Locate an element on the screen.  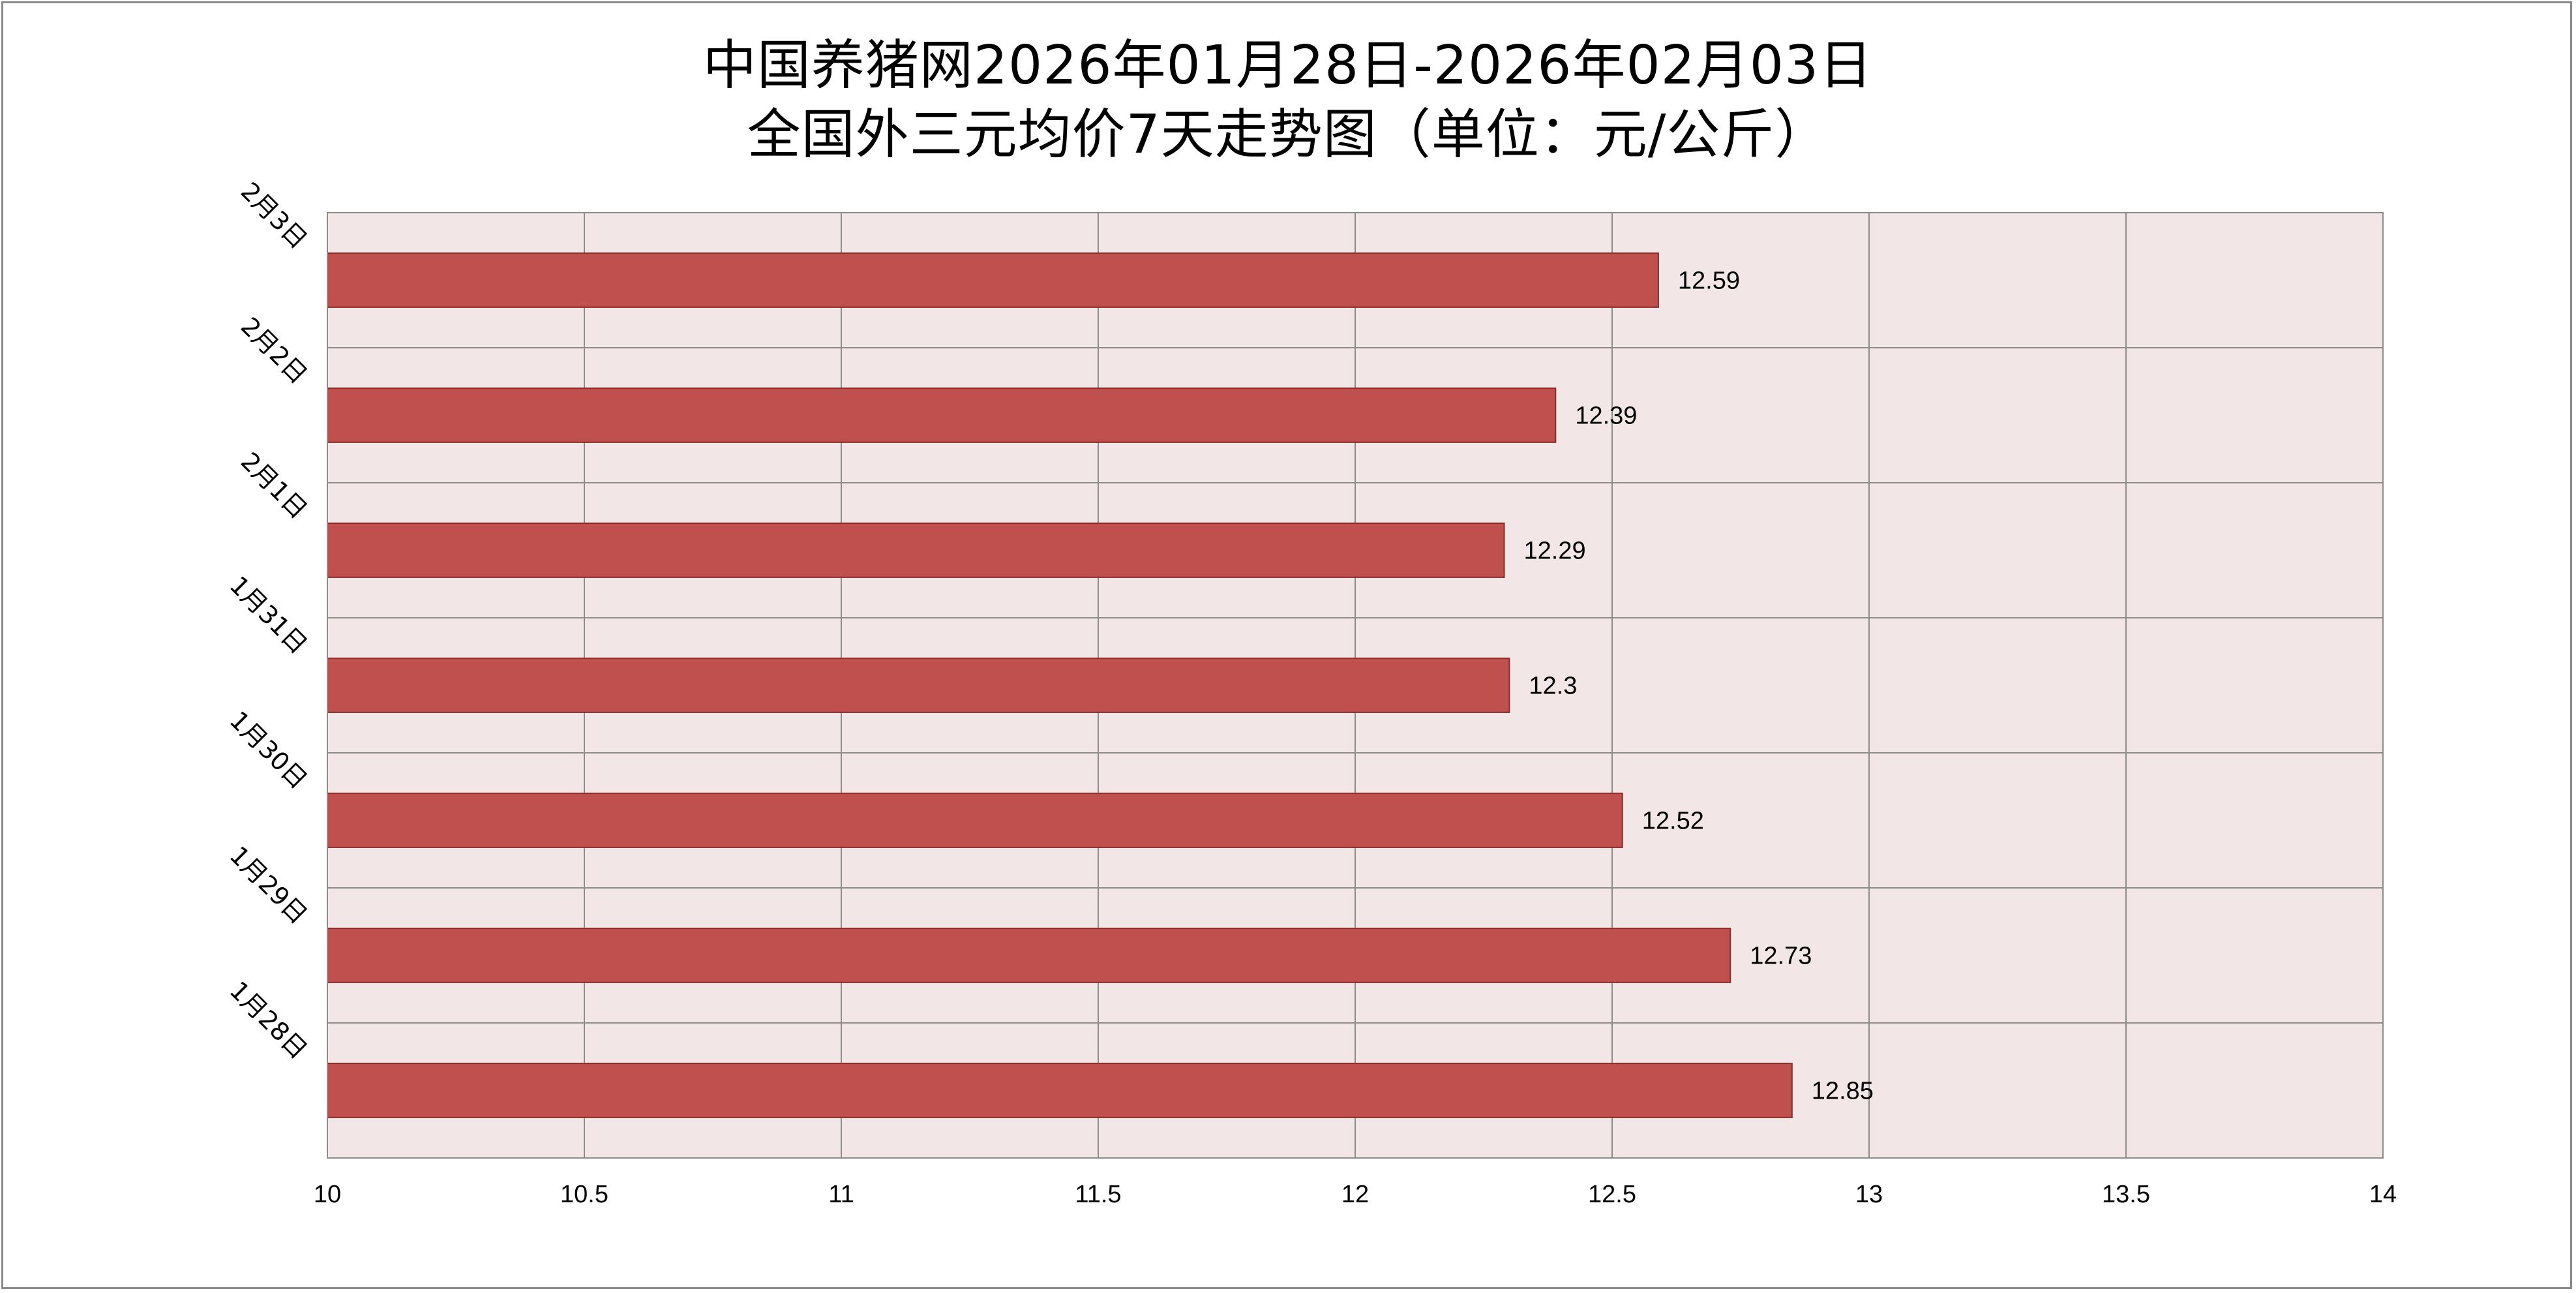
y-tick-label: 1月31日 is located at coordinates (268, 615).